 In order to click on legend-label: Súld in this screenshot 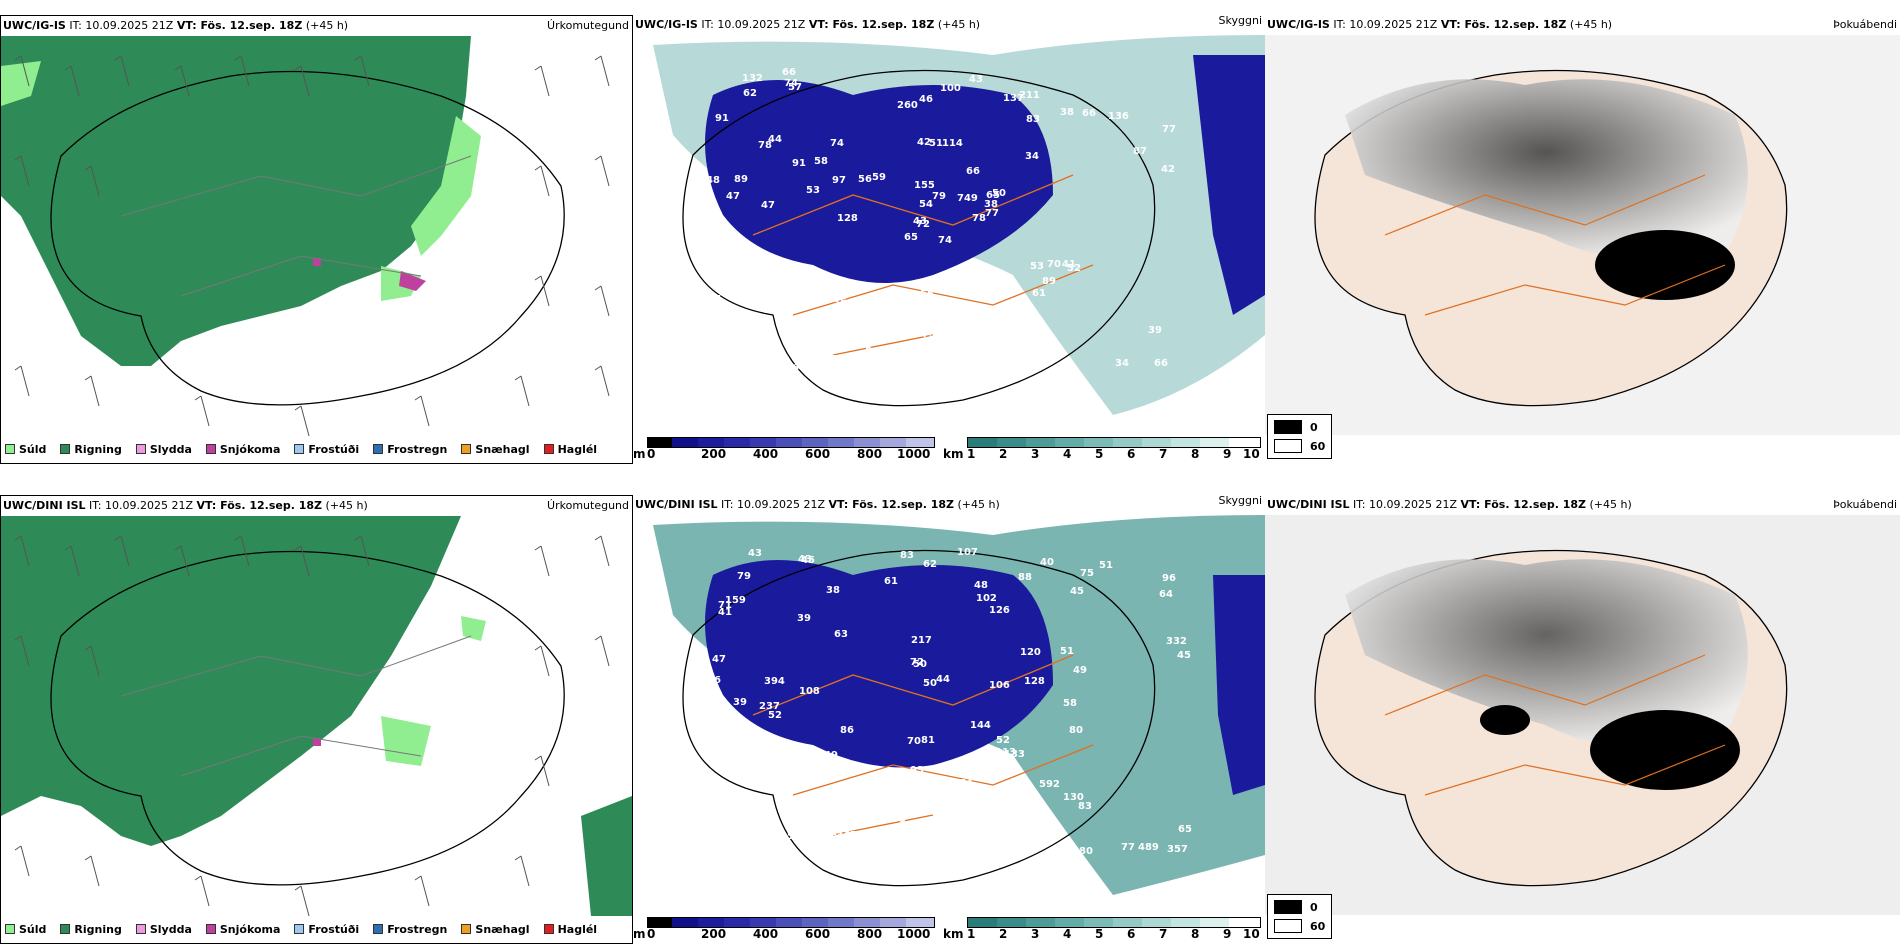, I will do `click(33, 929)`.